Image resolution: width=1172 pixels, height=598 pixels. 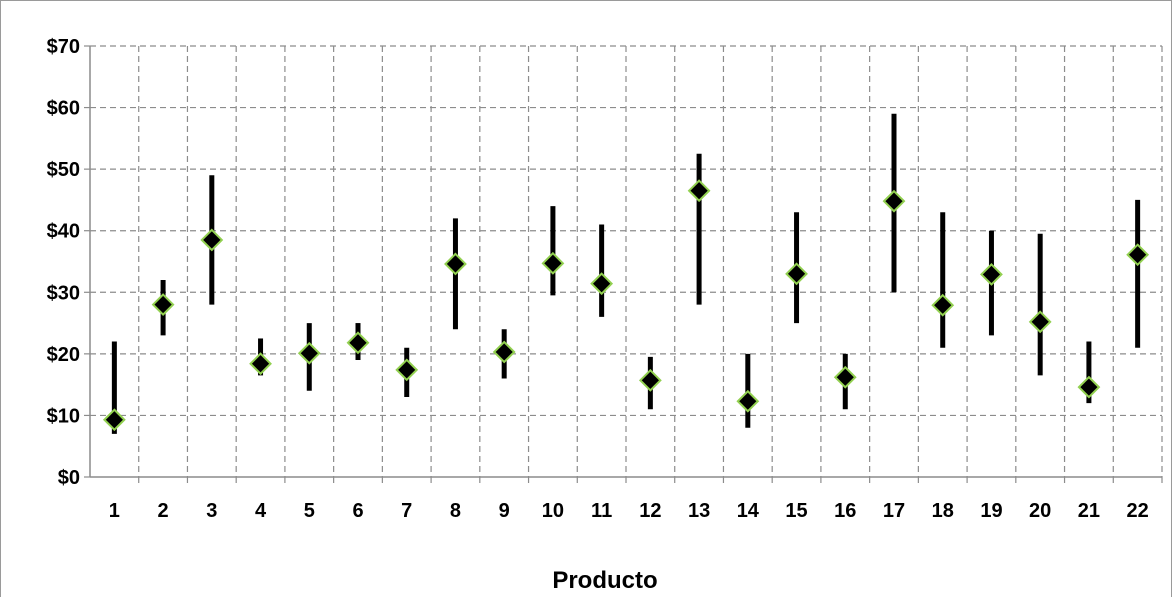 What do you see at coordinates (63, 47) in the screenshot?
I see `y-tick-label: $70` at bounding box center [63, 47].